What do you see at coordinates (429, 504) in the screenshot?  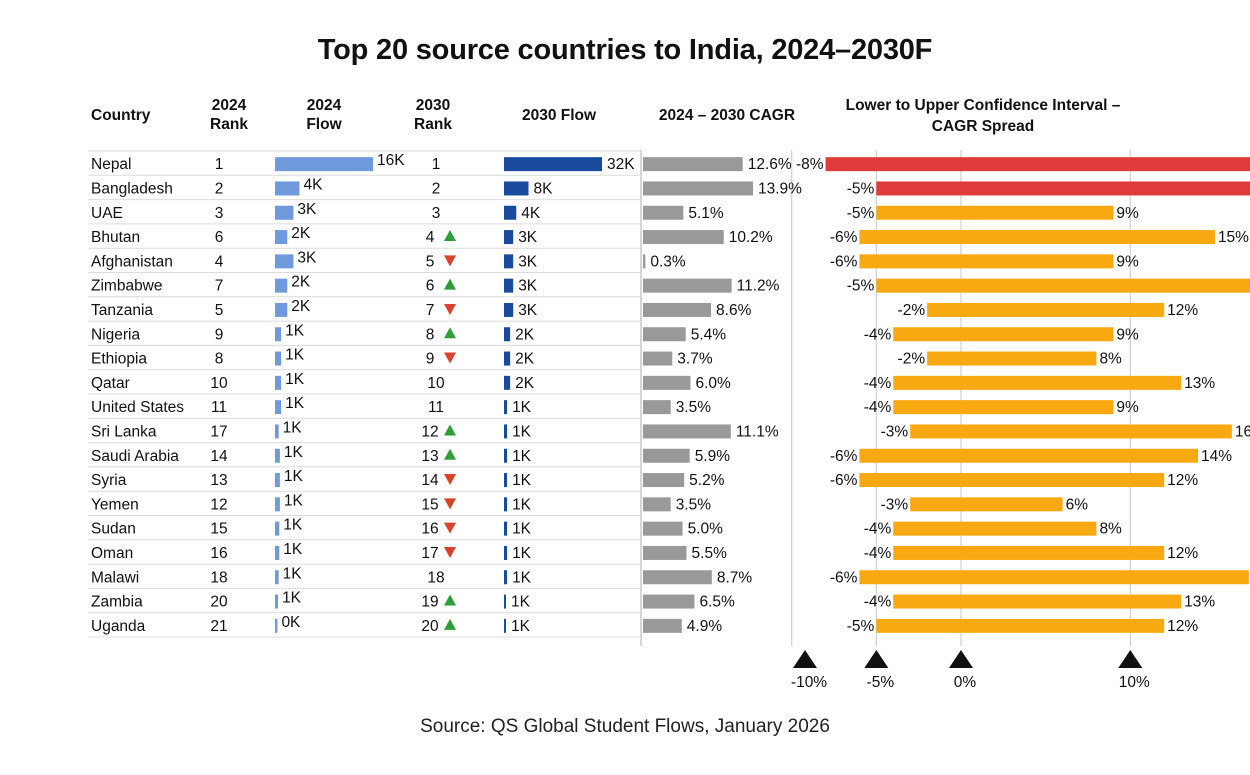 I see `rank-2030: 15` at bounding box center [429, 504].